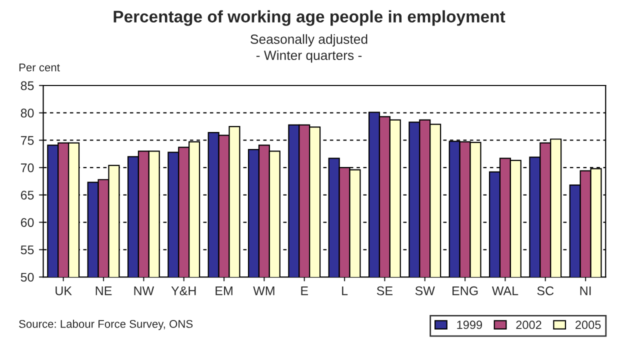  Describe the element at coordinates (425, 291) in the screenshot. I see `x-tick-label: SW` at that location.